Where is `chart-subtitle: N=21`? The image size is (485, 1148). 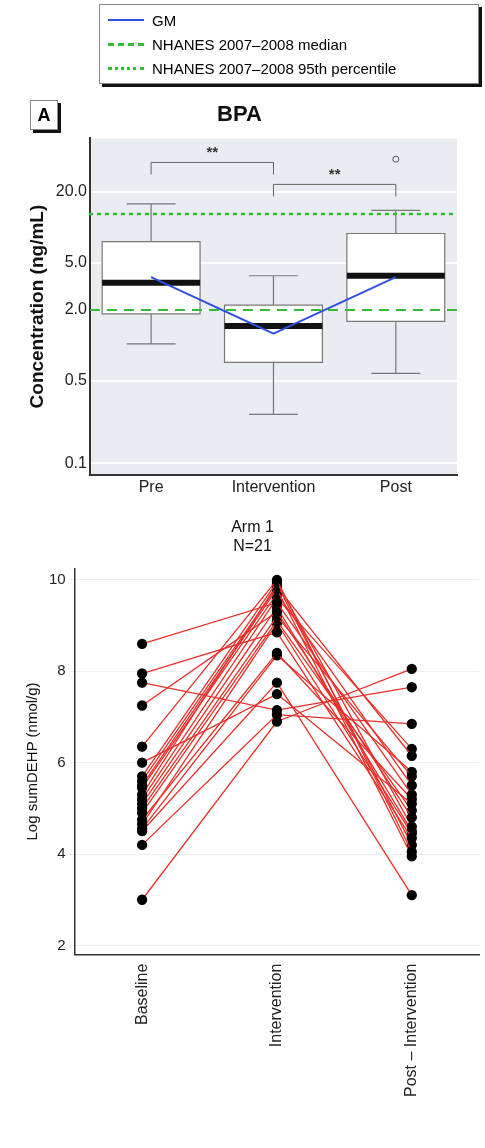 chart-subtitle: N=21 is located at coordinates (252, 546).